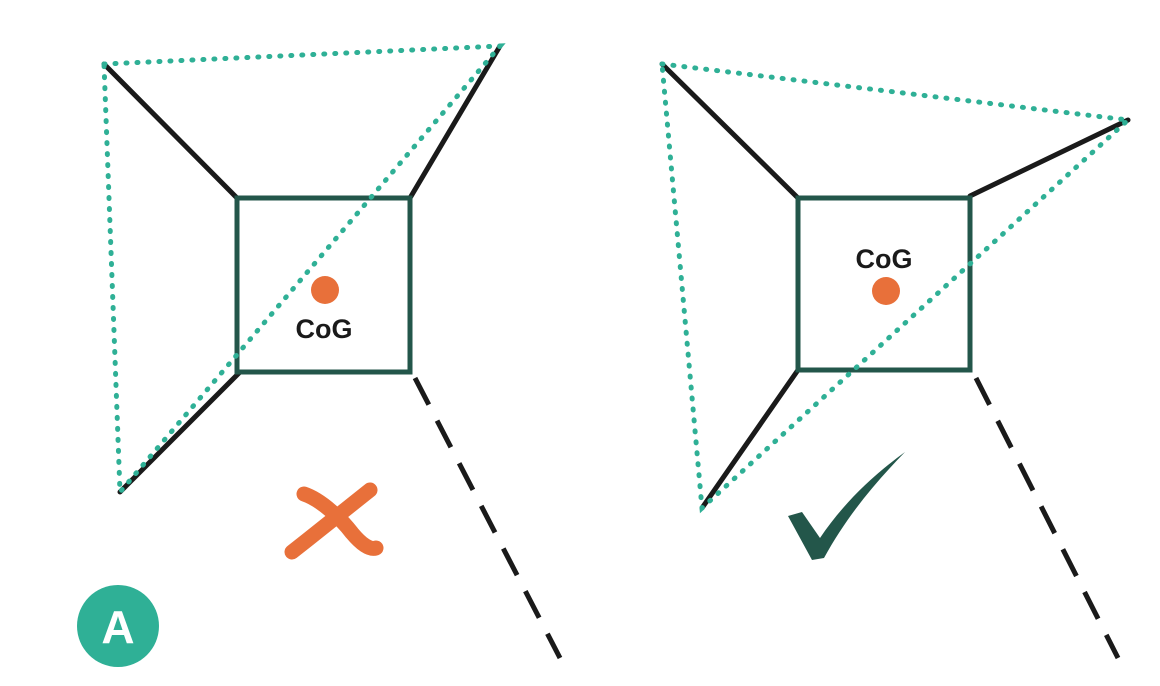 The image size is (1160, 686). What do you see at coordinates (846, 506) in the screenshot?
I see `check-mark-icon` at bounding box center [846, 506].